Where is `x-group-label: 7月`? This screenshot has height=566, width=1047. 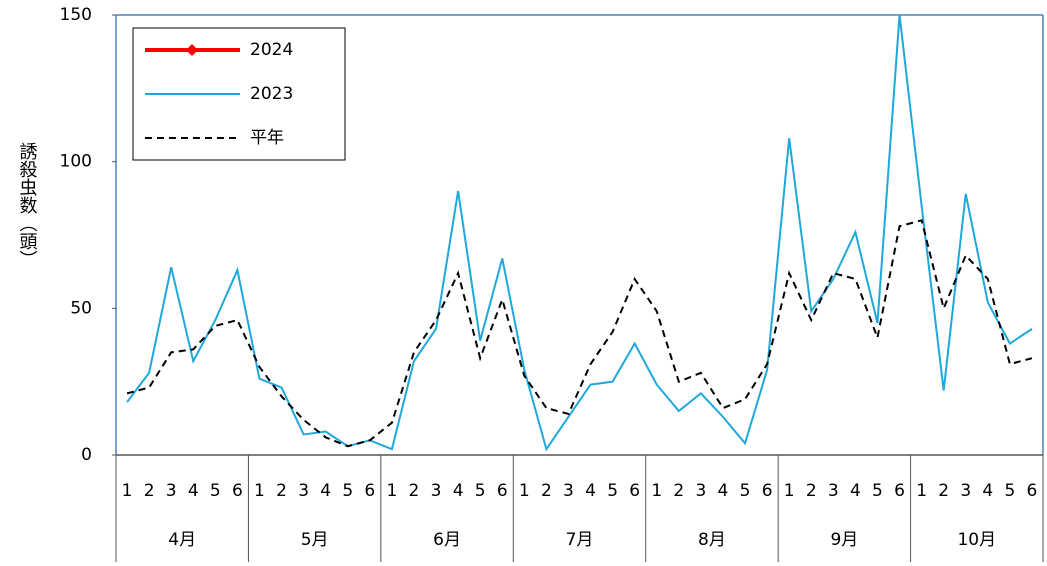 x-group-label: 7月 is located at coordinates (580, 540).